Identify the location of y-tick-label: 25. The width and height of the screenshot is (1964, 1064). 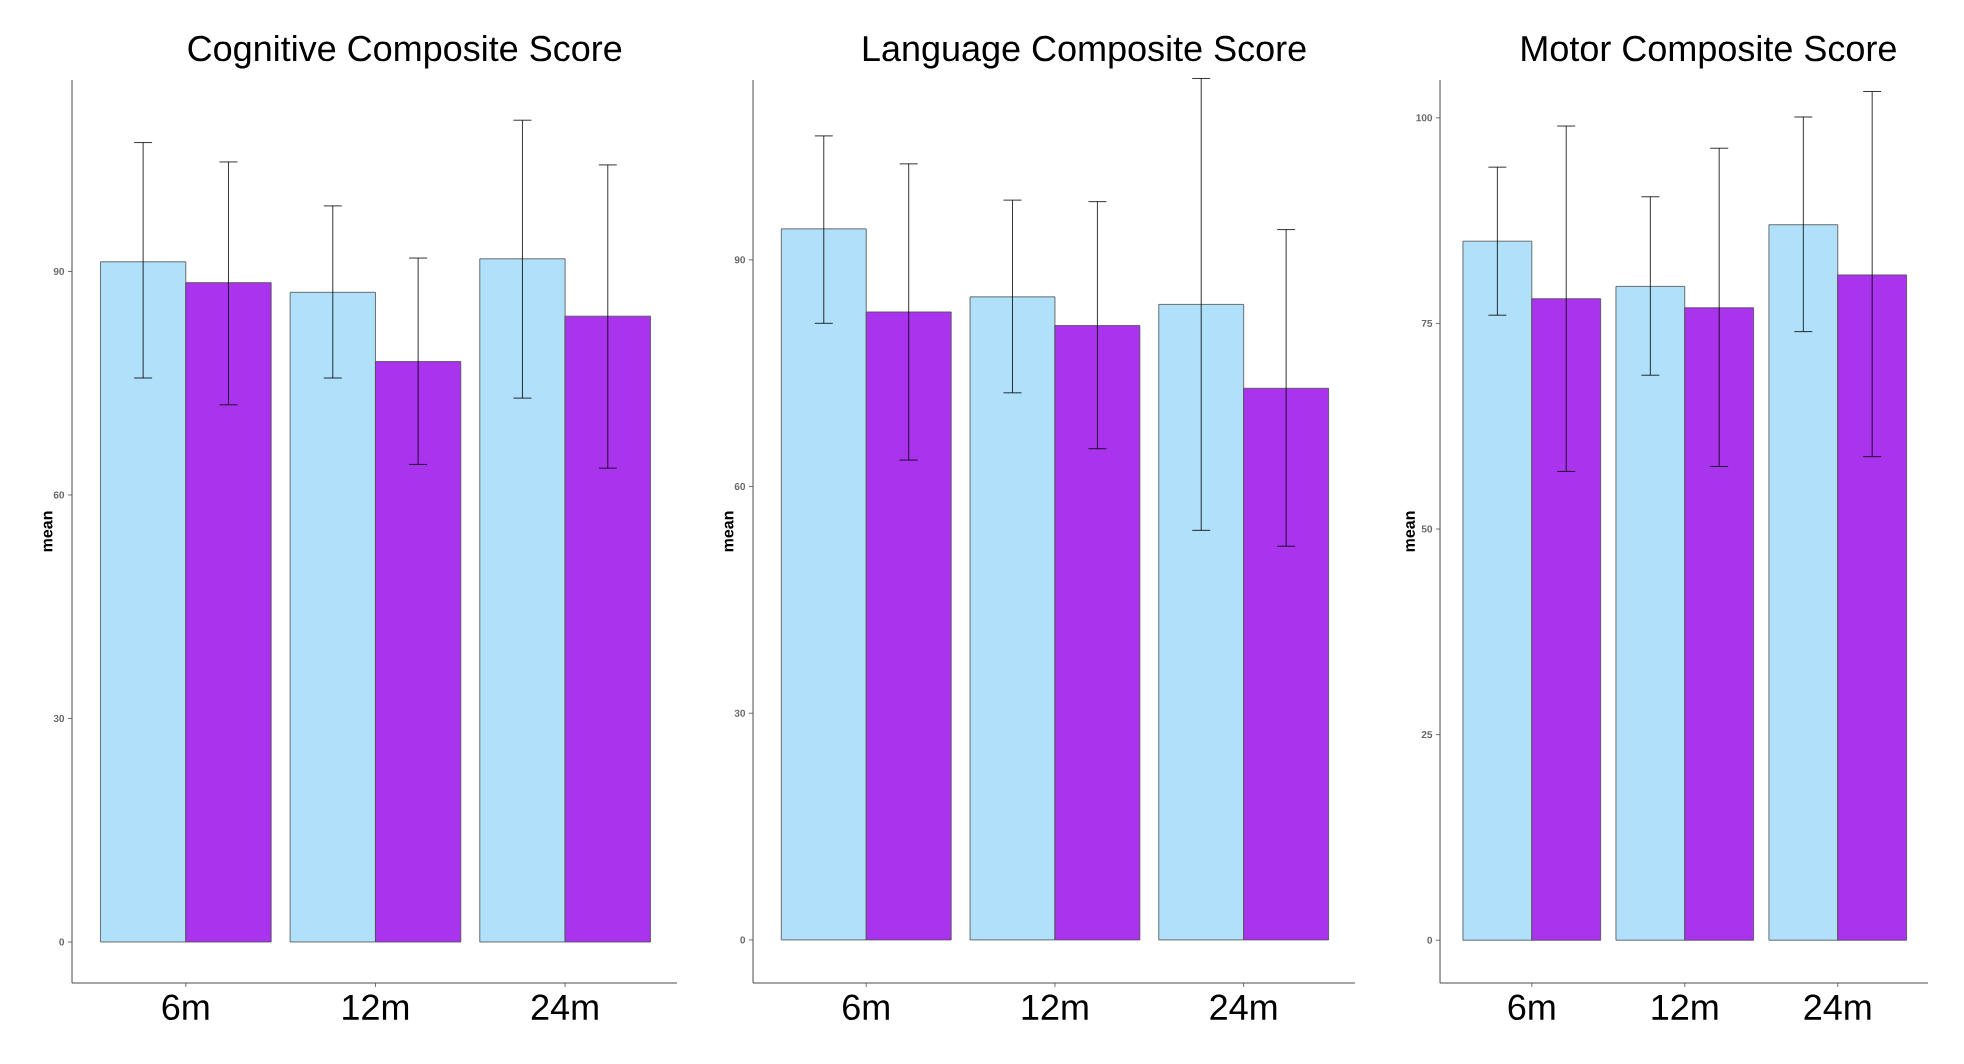
(1427, 735).